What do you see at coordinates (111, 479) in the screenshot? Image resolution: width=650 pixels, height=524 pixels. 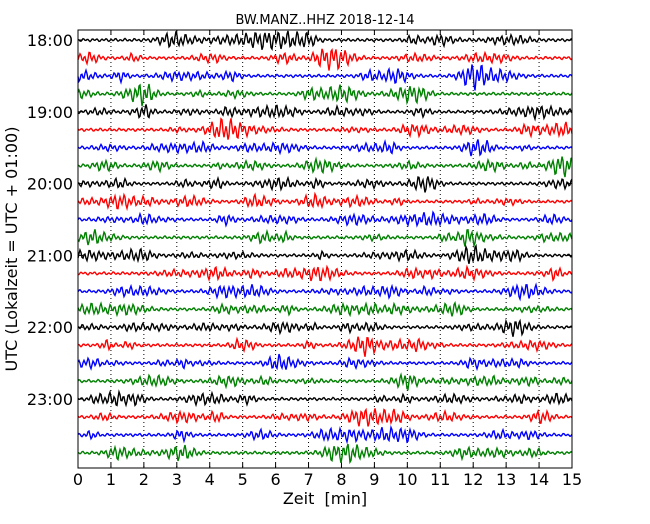 I see `x-tick-label-1: 1` at bounding box center [111, 479].